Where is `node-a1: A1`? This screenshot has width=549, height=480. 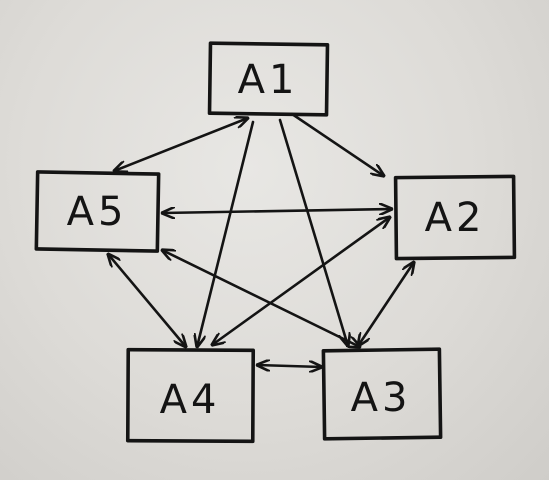
node-a1: A1 is located at coordinates (268, 79).